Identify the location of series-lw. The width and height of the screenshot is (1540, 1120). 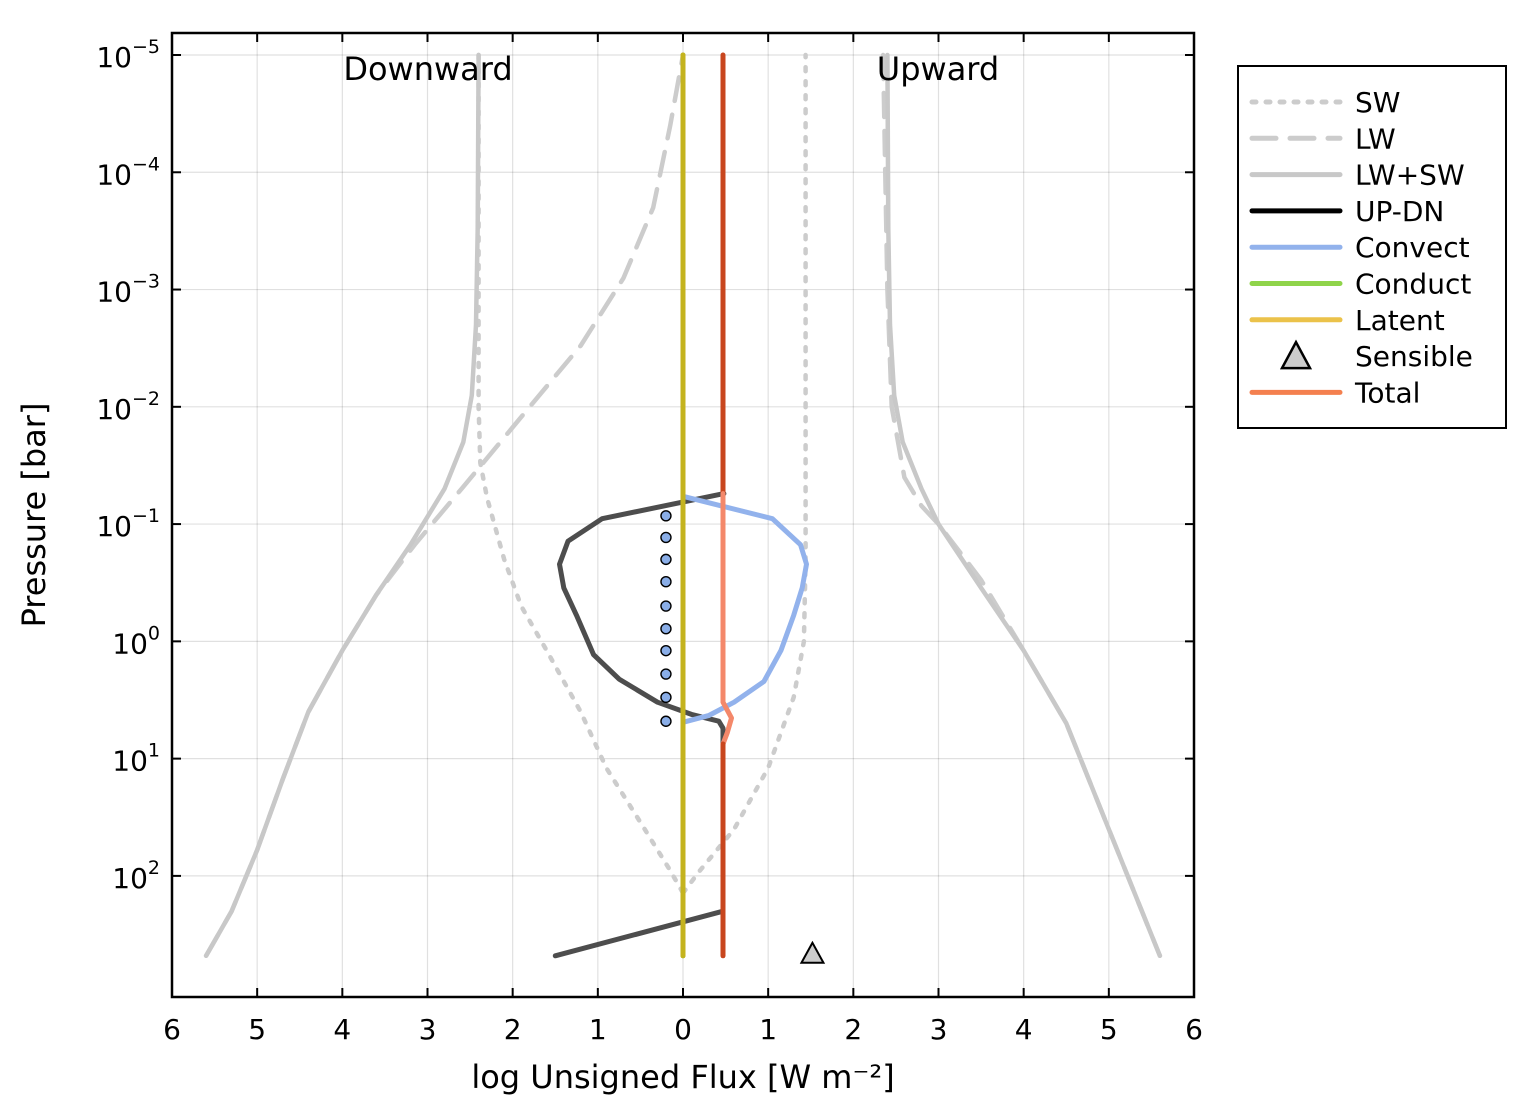
(1021, 505).